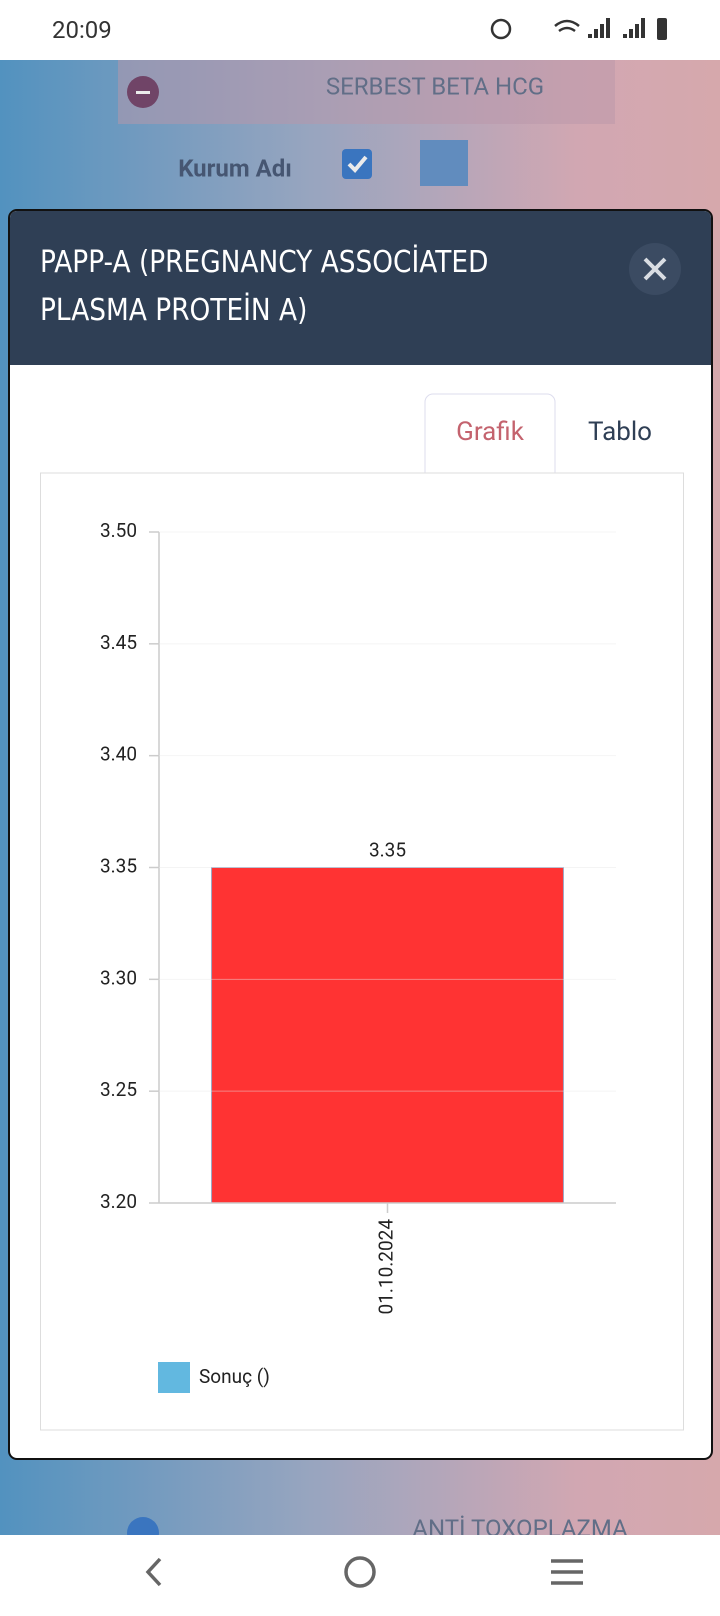 Image resolution: width=720 pixels, height=1616 pixels. I want to click on wifi-icon, so click(567, 26).